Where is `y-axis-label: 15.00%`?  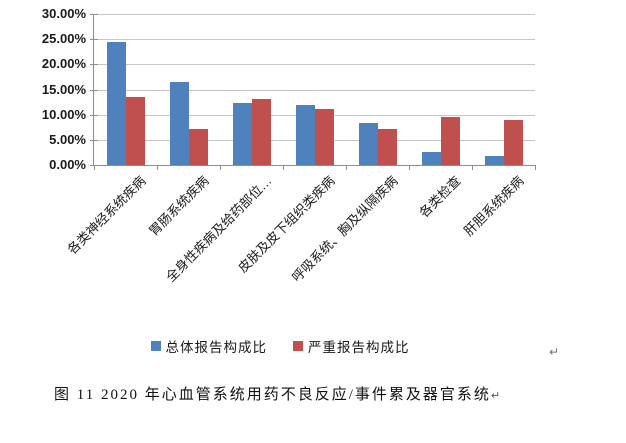
y-axis-label: 15.00% is located at coordinates (63, 89).